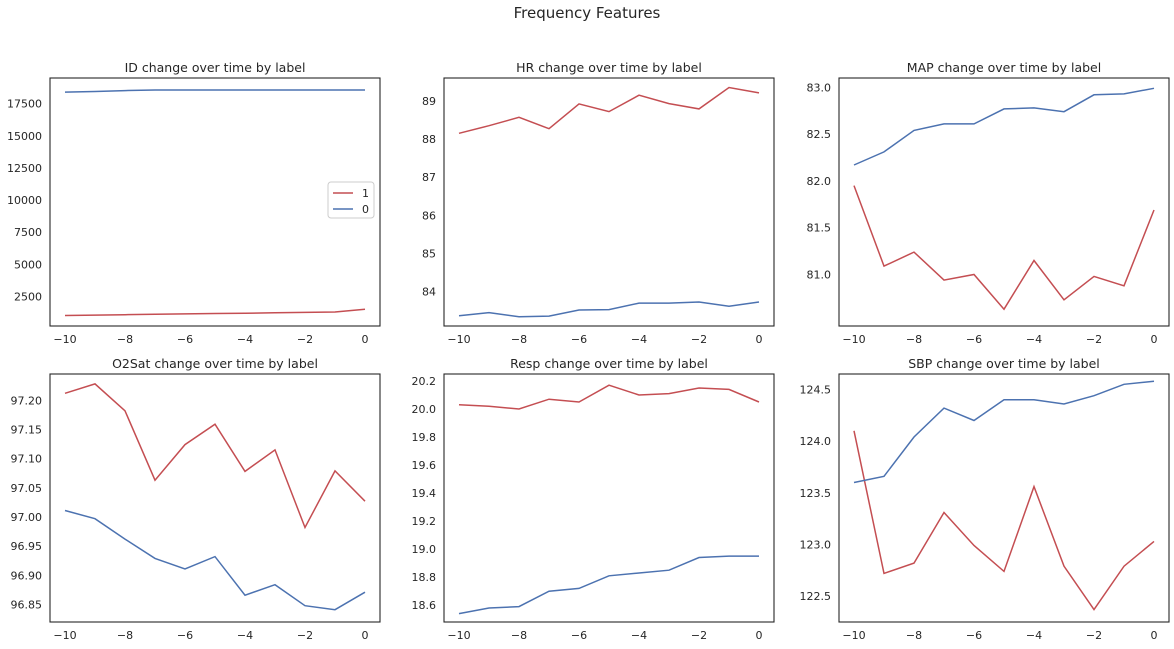 The image size is (1174, 649). What do you see at coordinates (816, 545) in the screenshot?
I see `y-tick-label: 123.0` at bounding box center [816, 545].